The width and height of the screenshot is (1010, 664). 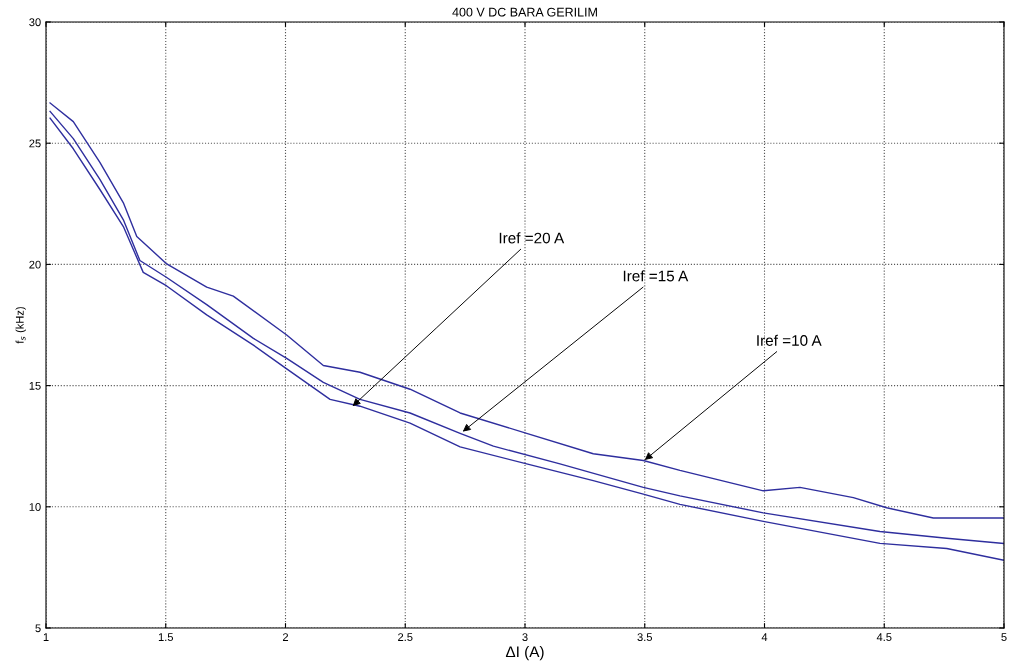 What do you see at coordinates (525, 637) in the screenshot?
I see `x-tick-label: 3` at bounding box center [525, 637].